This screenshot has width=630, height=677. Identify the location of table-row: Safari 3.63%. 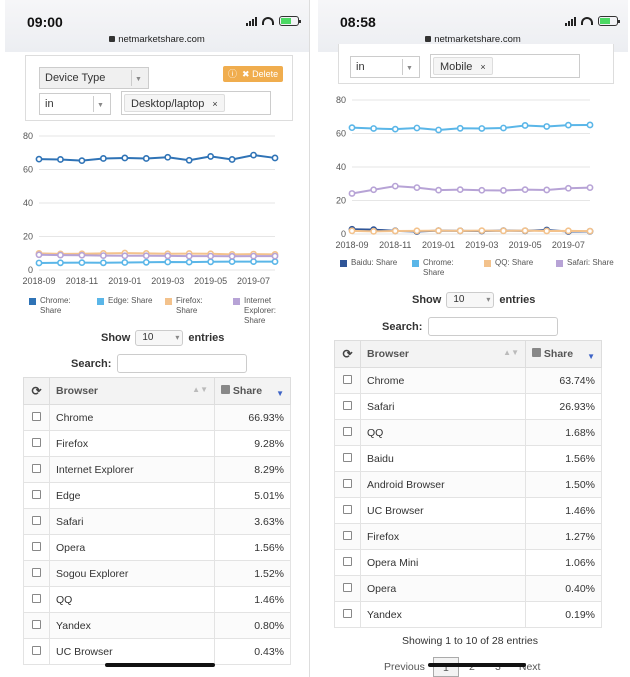
(157, 521).